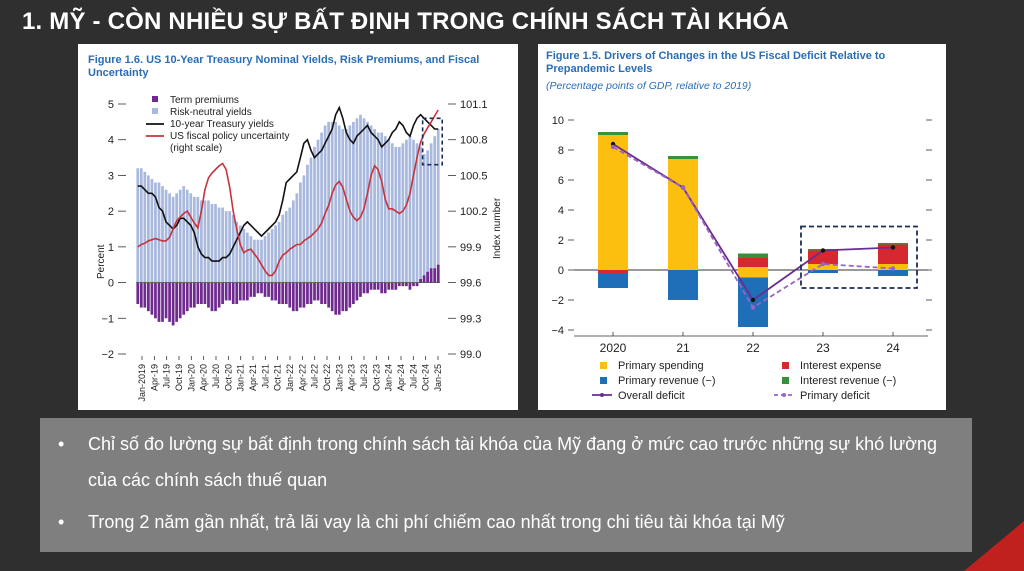 The width and height of the screenshot is (1024, 571). Describe the element at coordinates (994, 546) in the screenshot. I see `corner-accent` at that location.